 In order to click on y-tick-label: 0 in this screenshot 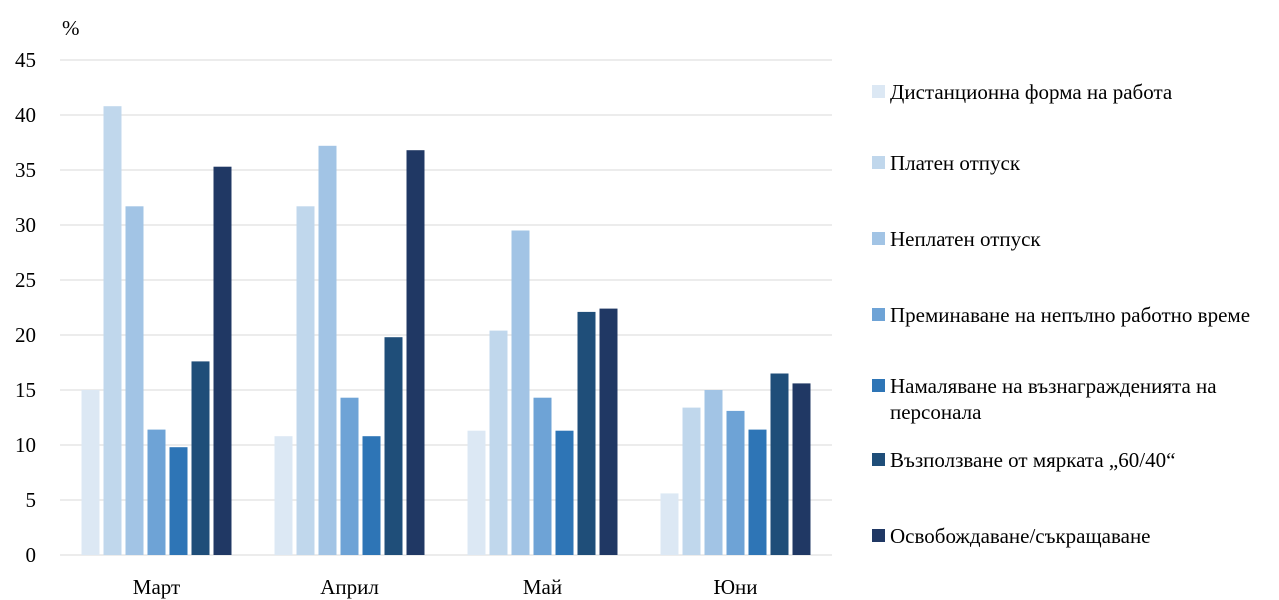, I will do `click(31, 555)`.